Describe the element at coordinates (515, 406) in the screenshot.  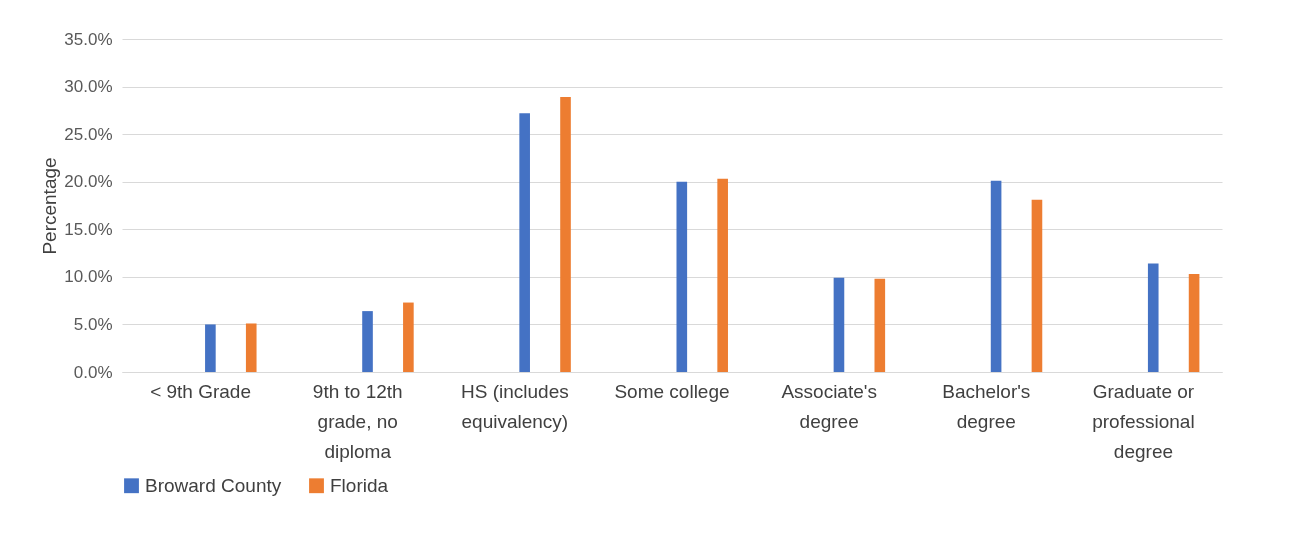
I see `x-tick-label: HS (includes equivalency)` at that location.